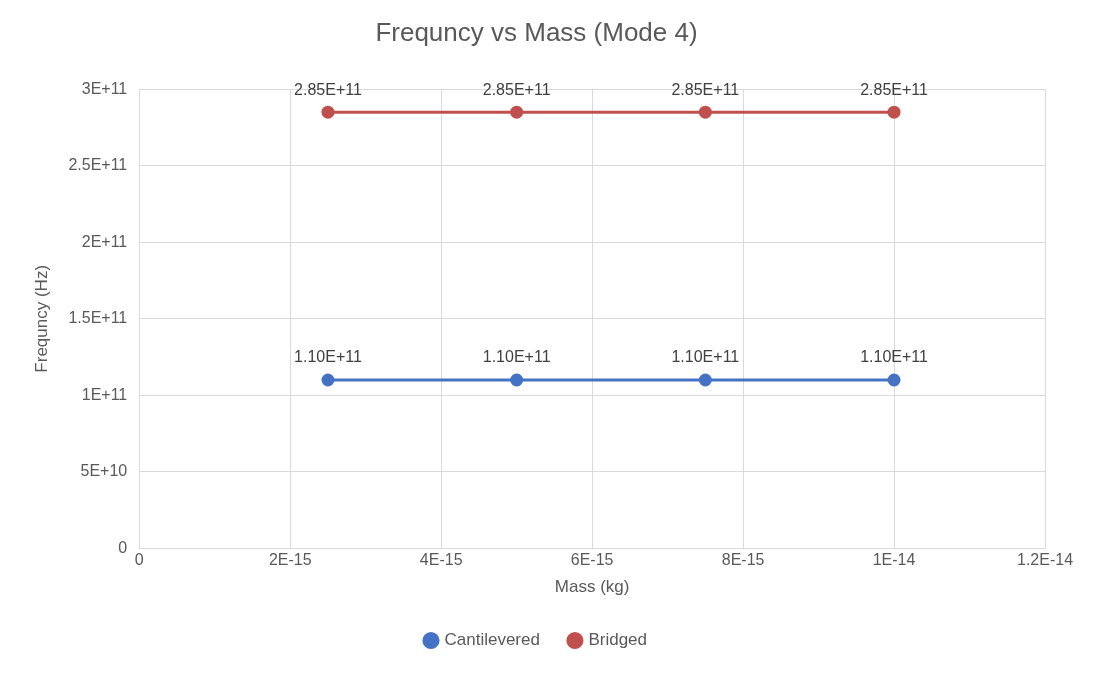 The height and width of the screenshot is (677, 1103). I want to click on x-tick-label: 6E-15, so click(592, 560).